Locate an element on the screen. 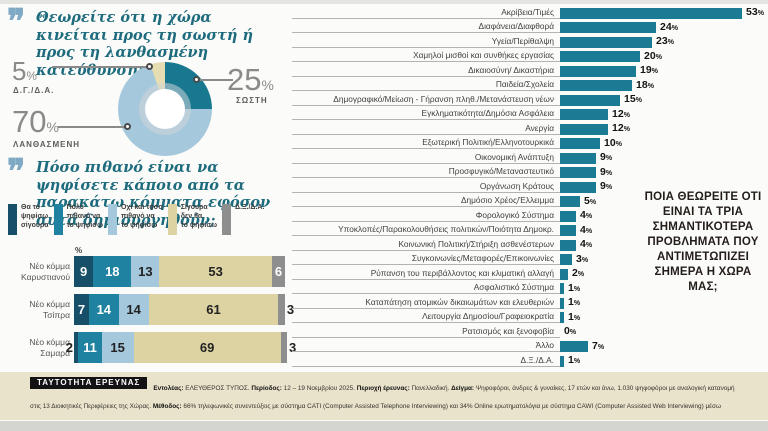 Image resolution: width=768 pixels, height=431 pixels. vote-row: Νέο κόμμα Καρυστιανού 9 18 13 53 6 is located at coordinates (146, 271).